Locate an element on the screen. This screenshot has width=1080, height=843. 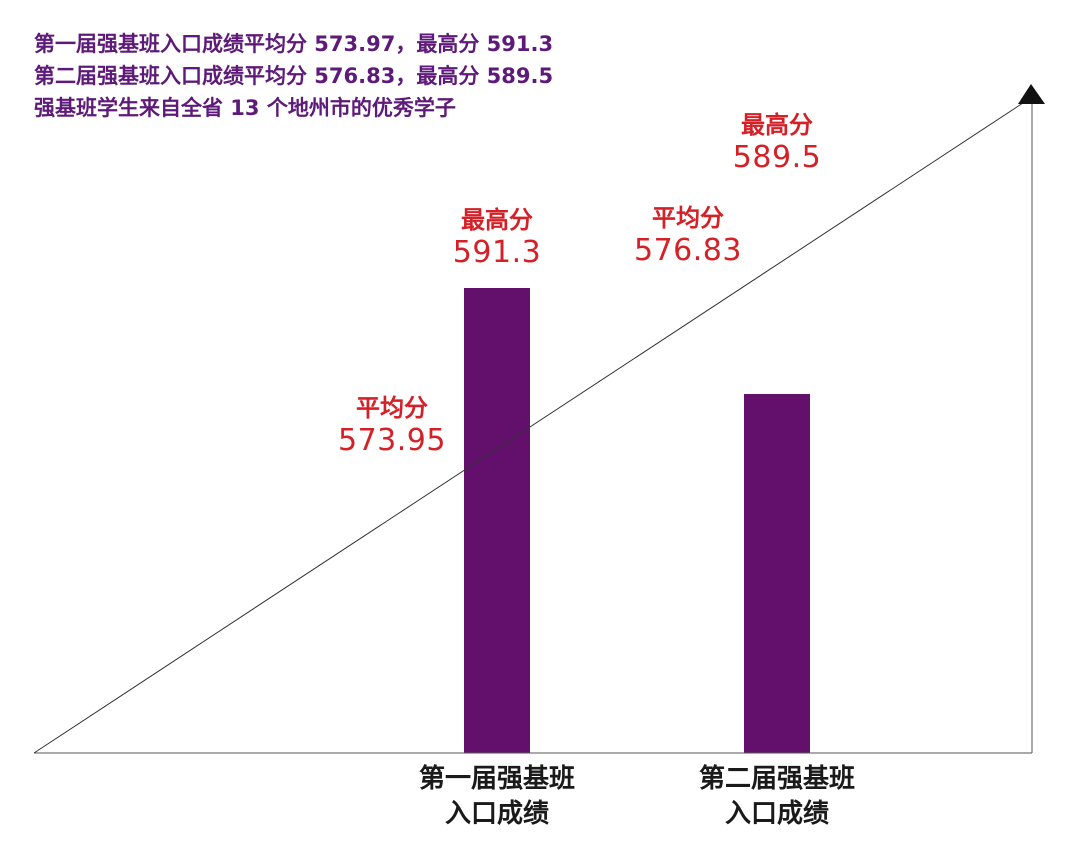
average-score-value-1: 573.95 is located at coordinates (392, 440).